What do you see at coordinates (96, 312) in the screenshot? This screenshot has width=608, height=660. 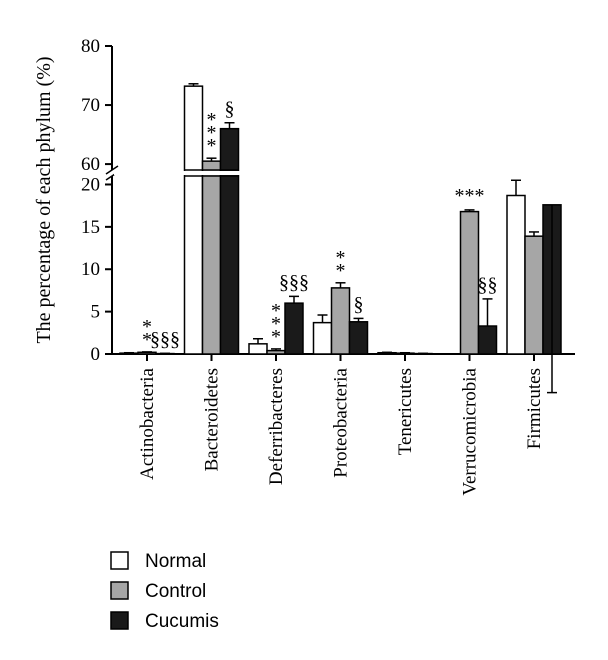 I see `y-tick-label: 5` at bounding box center [96, 312].